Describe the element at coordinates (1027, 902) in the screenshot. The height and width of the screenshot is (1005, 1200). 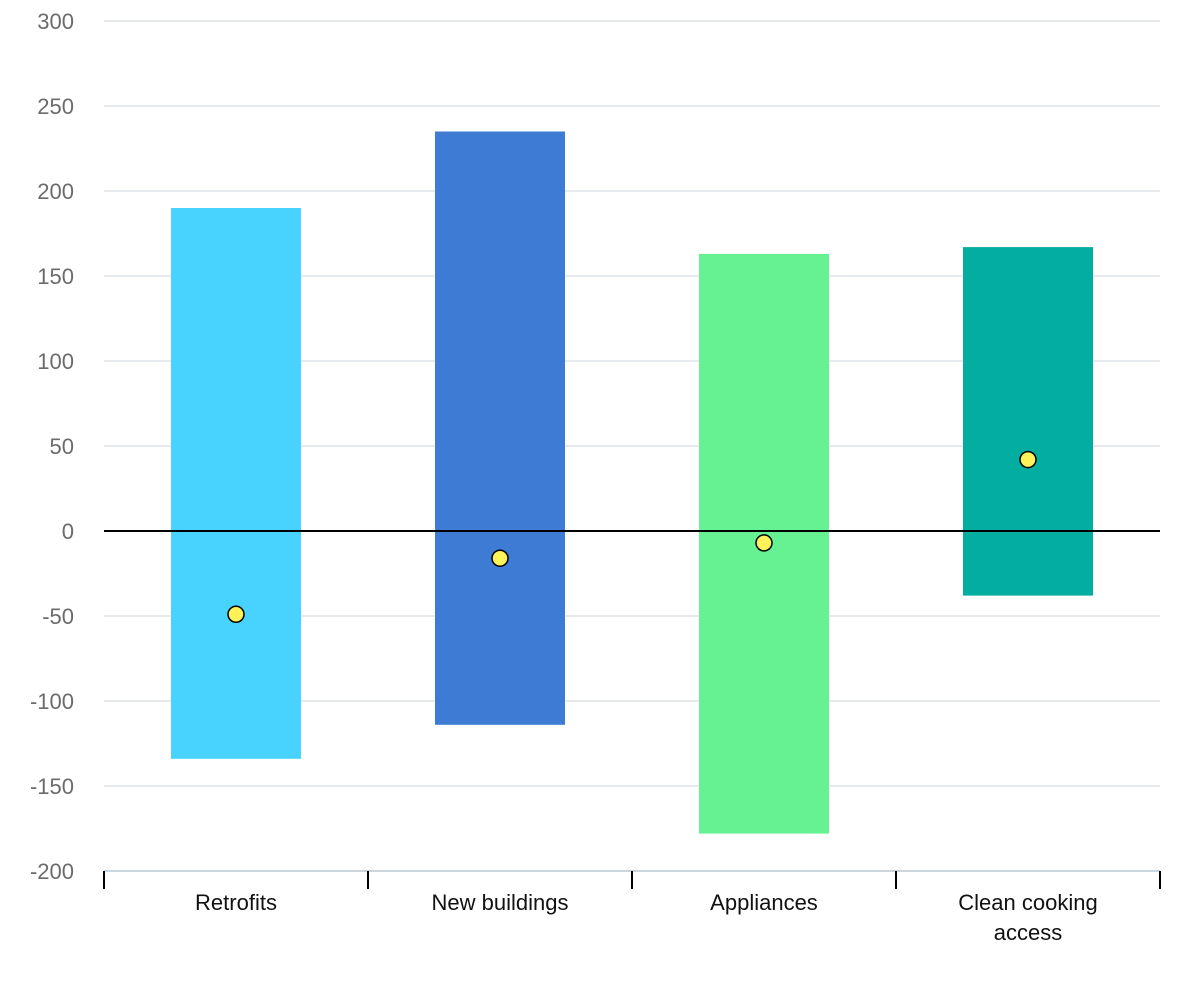
I see `x-tick-label: Clean cooking` at that location.